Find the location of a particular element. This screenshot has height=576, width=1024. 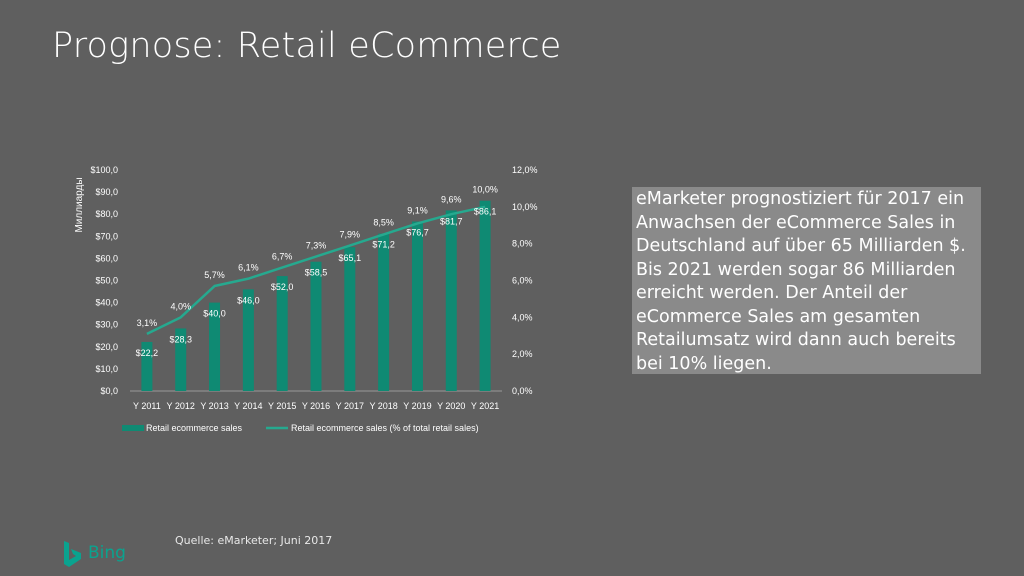

bar-data-label: $52,0 is located at coordinates (282, 287).